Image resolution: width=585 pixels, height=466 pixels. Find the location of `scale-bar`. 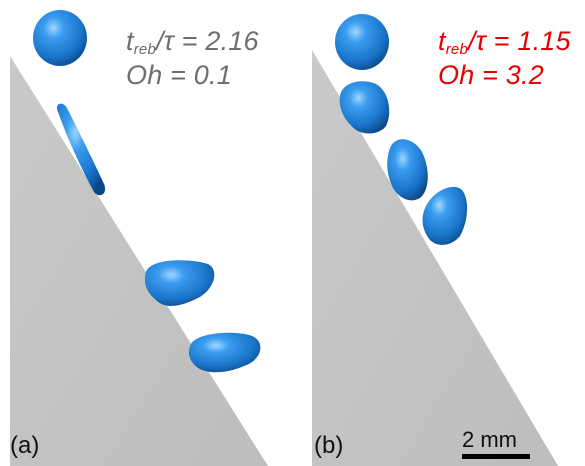

scale-bar is located at coordinates (496, 456).